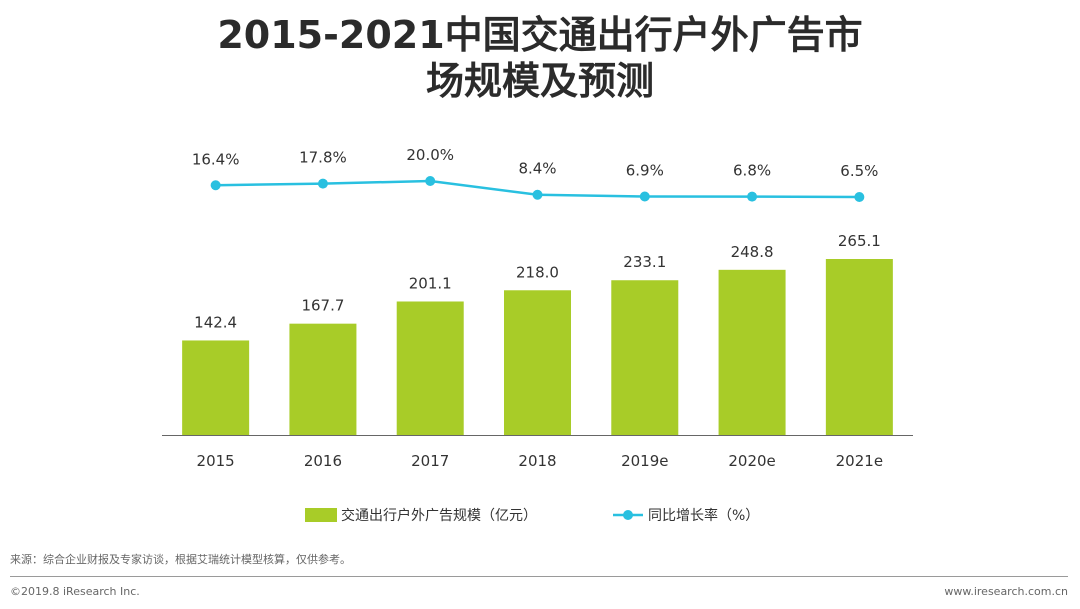 The image size is (1080, 609). I want to click on x-tick-label-2019e: 2019e, so click(644, 461).